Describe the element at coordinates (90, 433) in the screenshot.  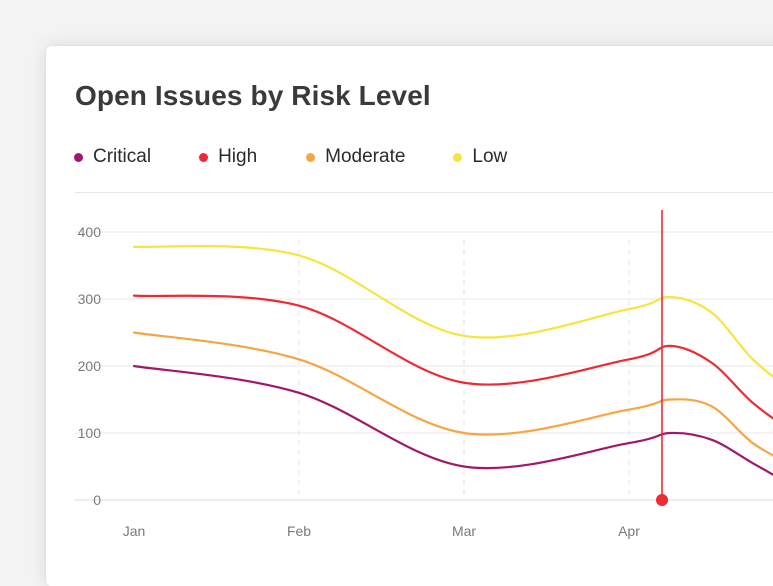
I see `y-tick-label: 100` at that location.